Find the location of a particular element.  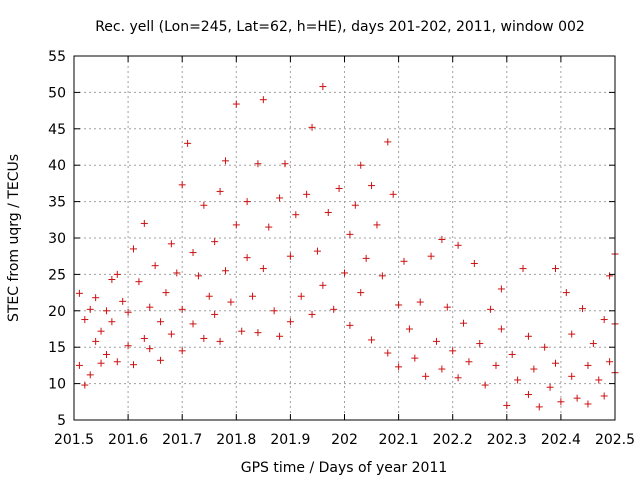

x-tick-label: 202.1 is located at coordinates (399, 440).